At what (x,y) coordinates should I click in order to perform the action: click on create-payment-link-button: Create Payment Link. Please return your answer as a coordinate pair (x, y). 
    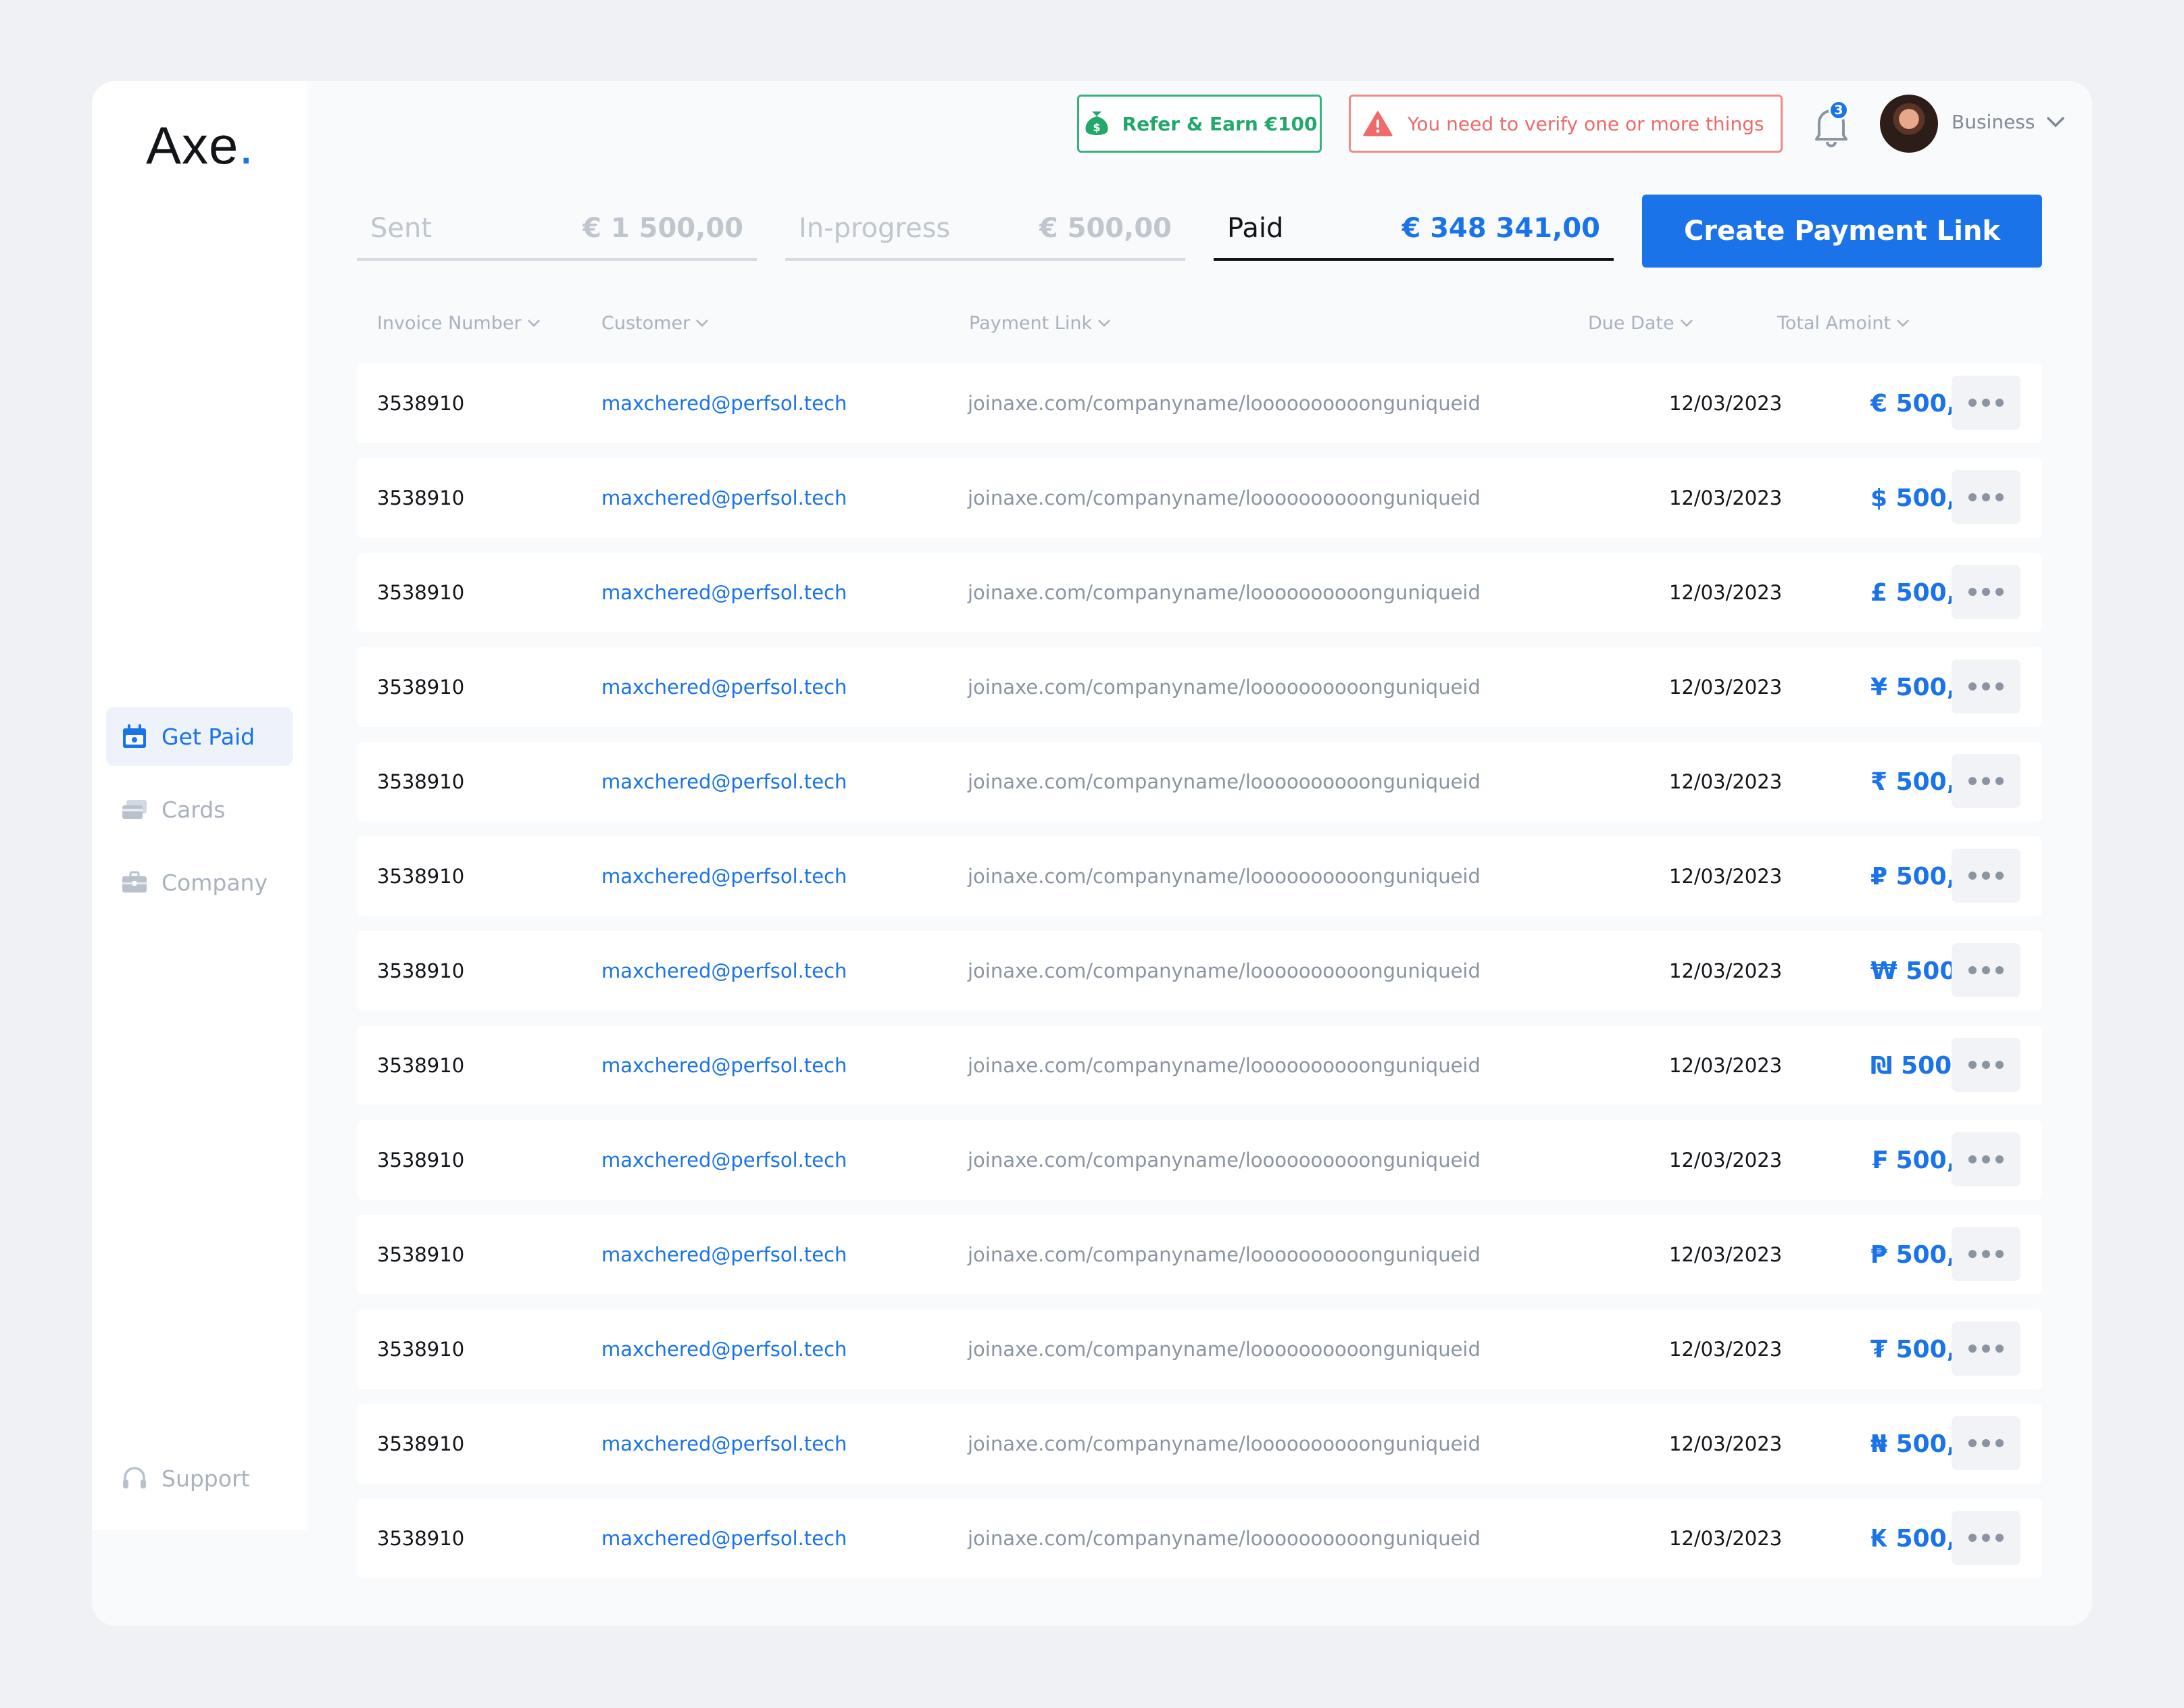
    Looking at the image, I should click on (1842, 232).